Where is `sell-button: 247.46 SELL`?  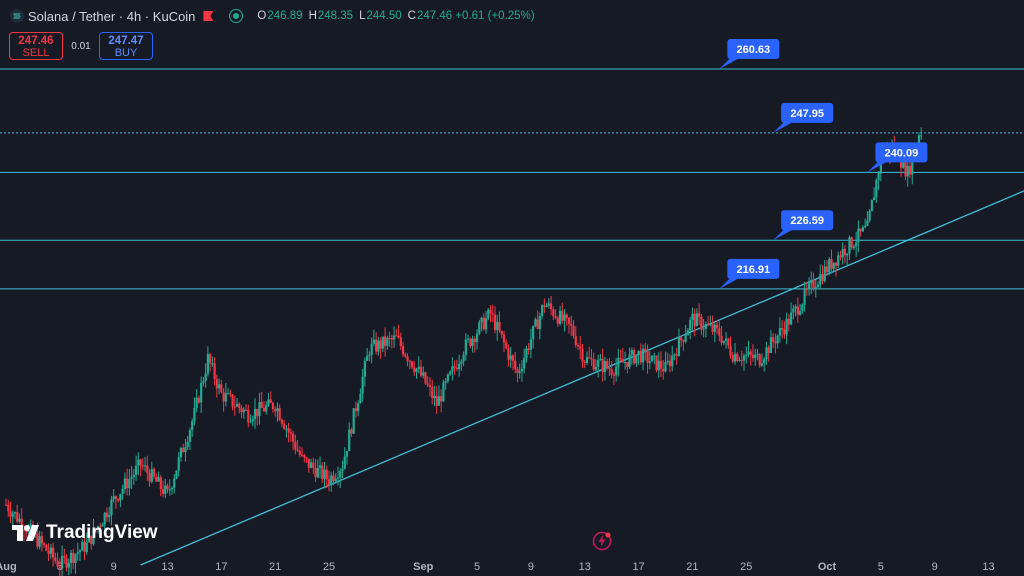
sell-button: 247.46 SELL is located at coordinates (36, 46).